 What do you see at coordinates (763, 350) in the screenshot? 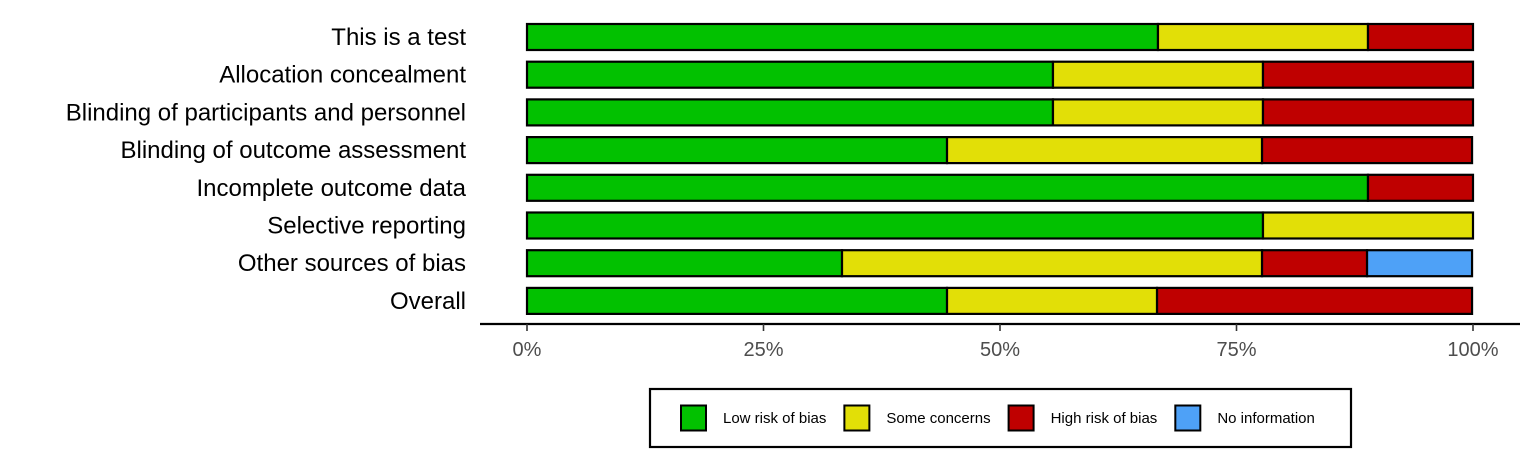
I see `x-tick-label: 25%` at bounding box center [763, 350].